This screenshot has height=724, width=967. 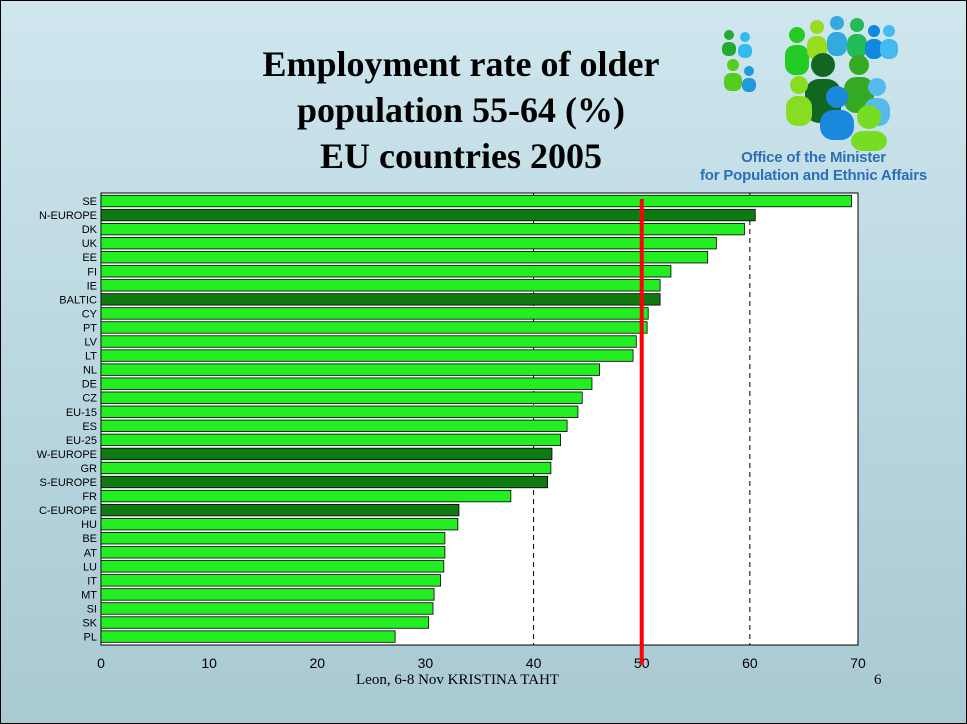 I want to click on x-tick-40: 40, so click(x=534, y=663).